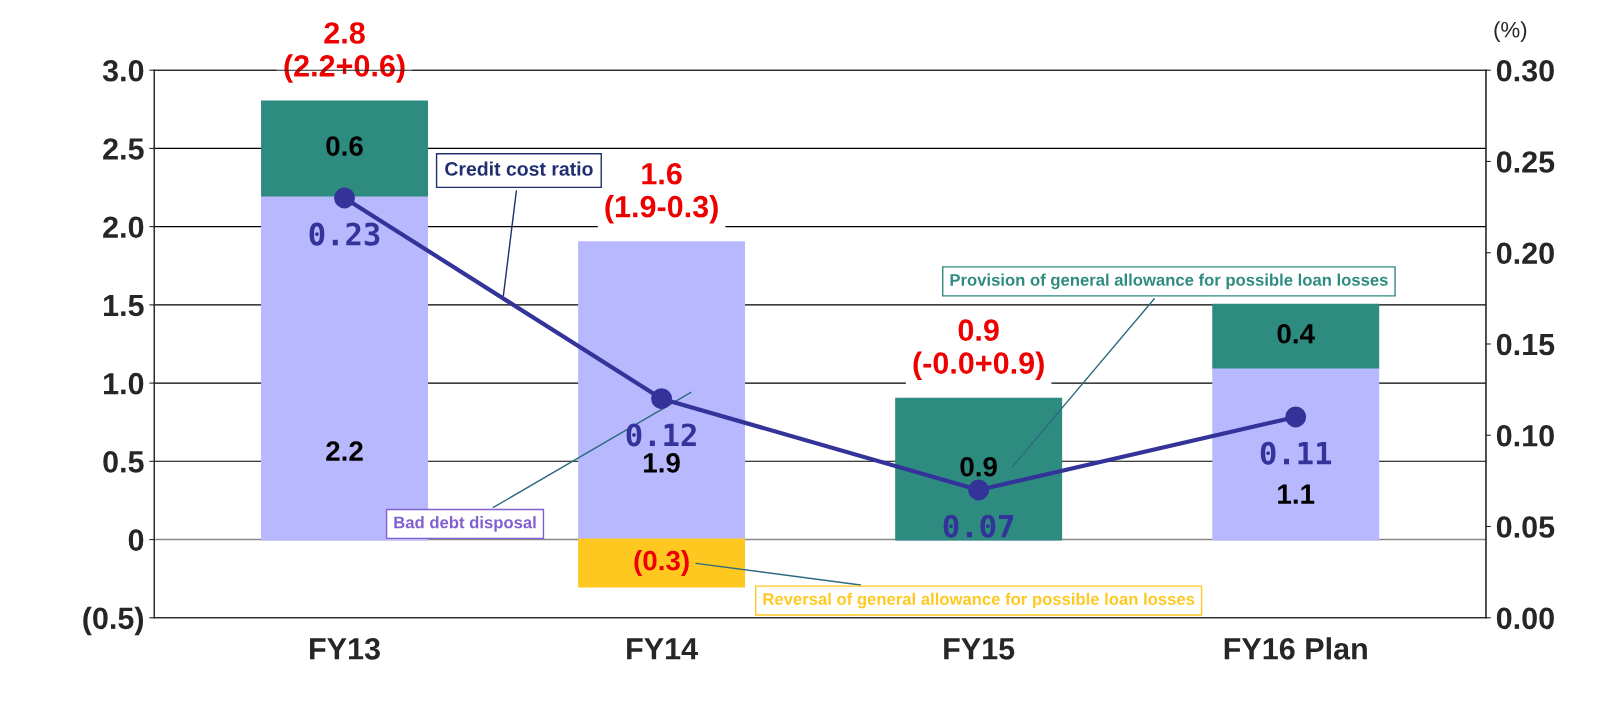 This screenshot has height=702, width=1624. I want to click on total-label: 0.9 (-0.0+0.9), so click(978, 349).